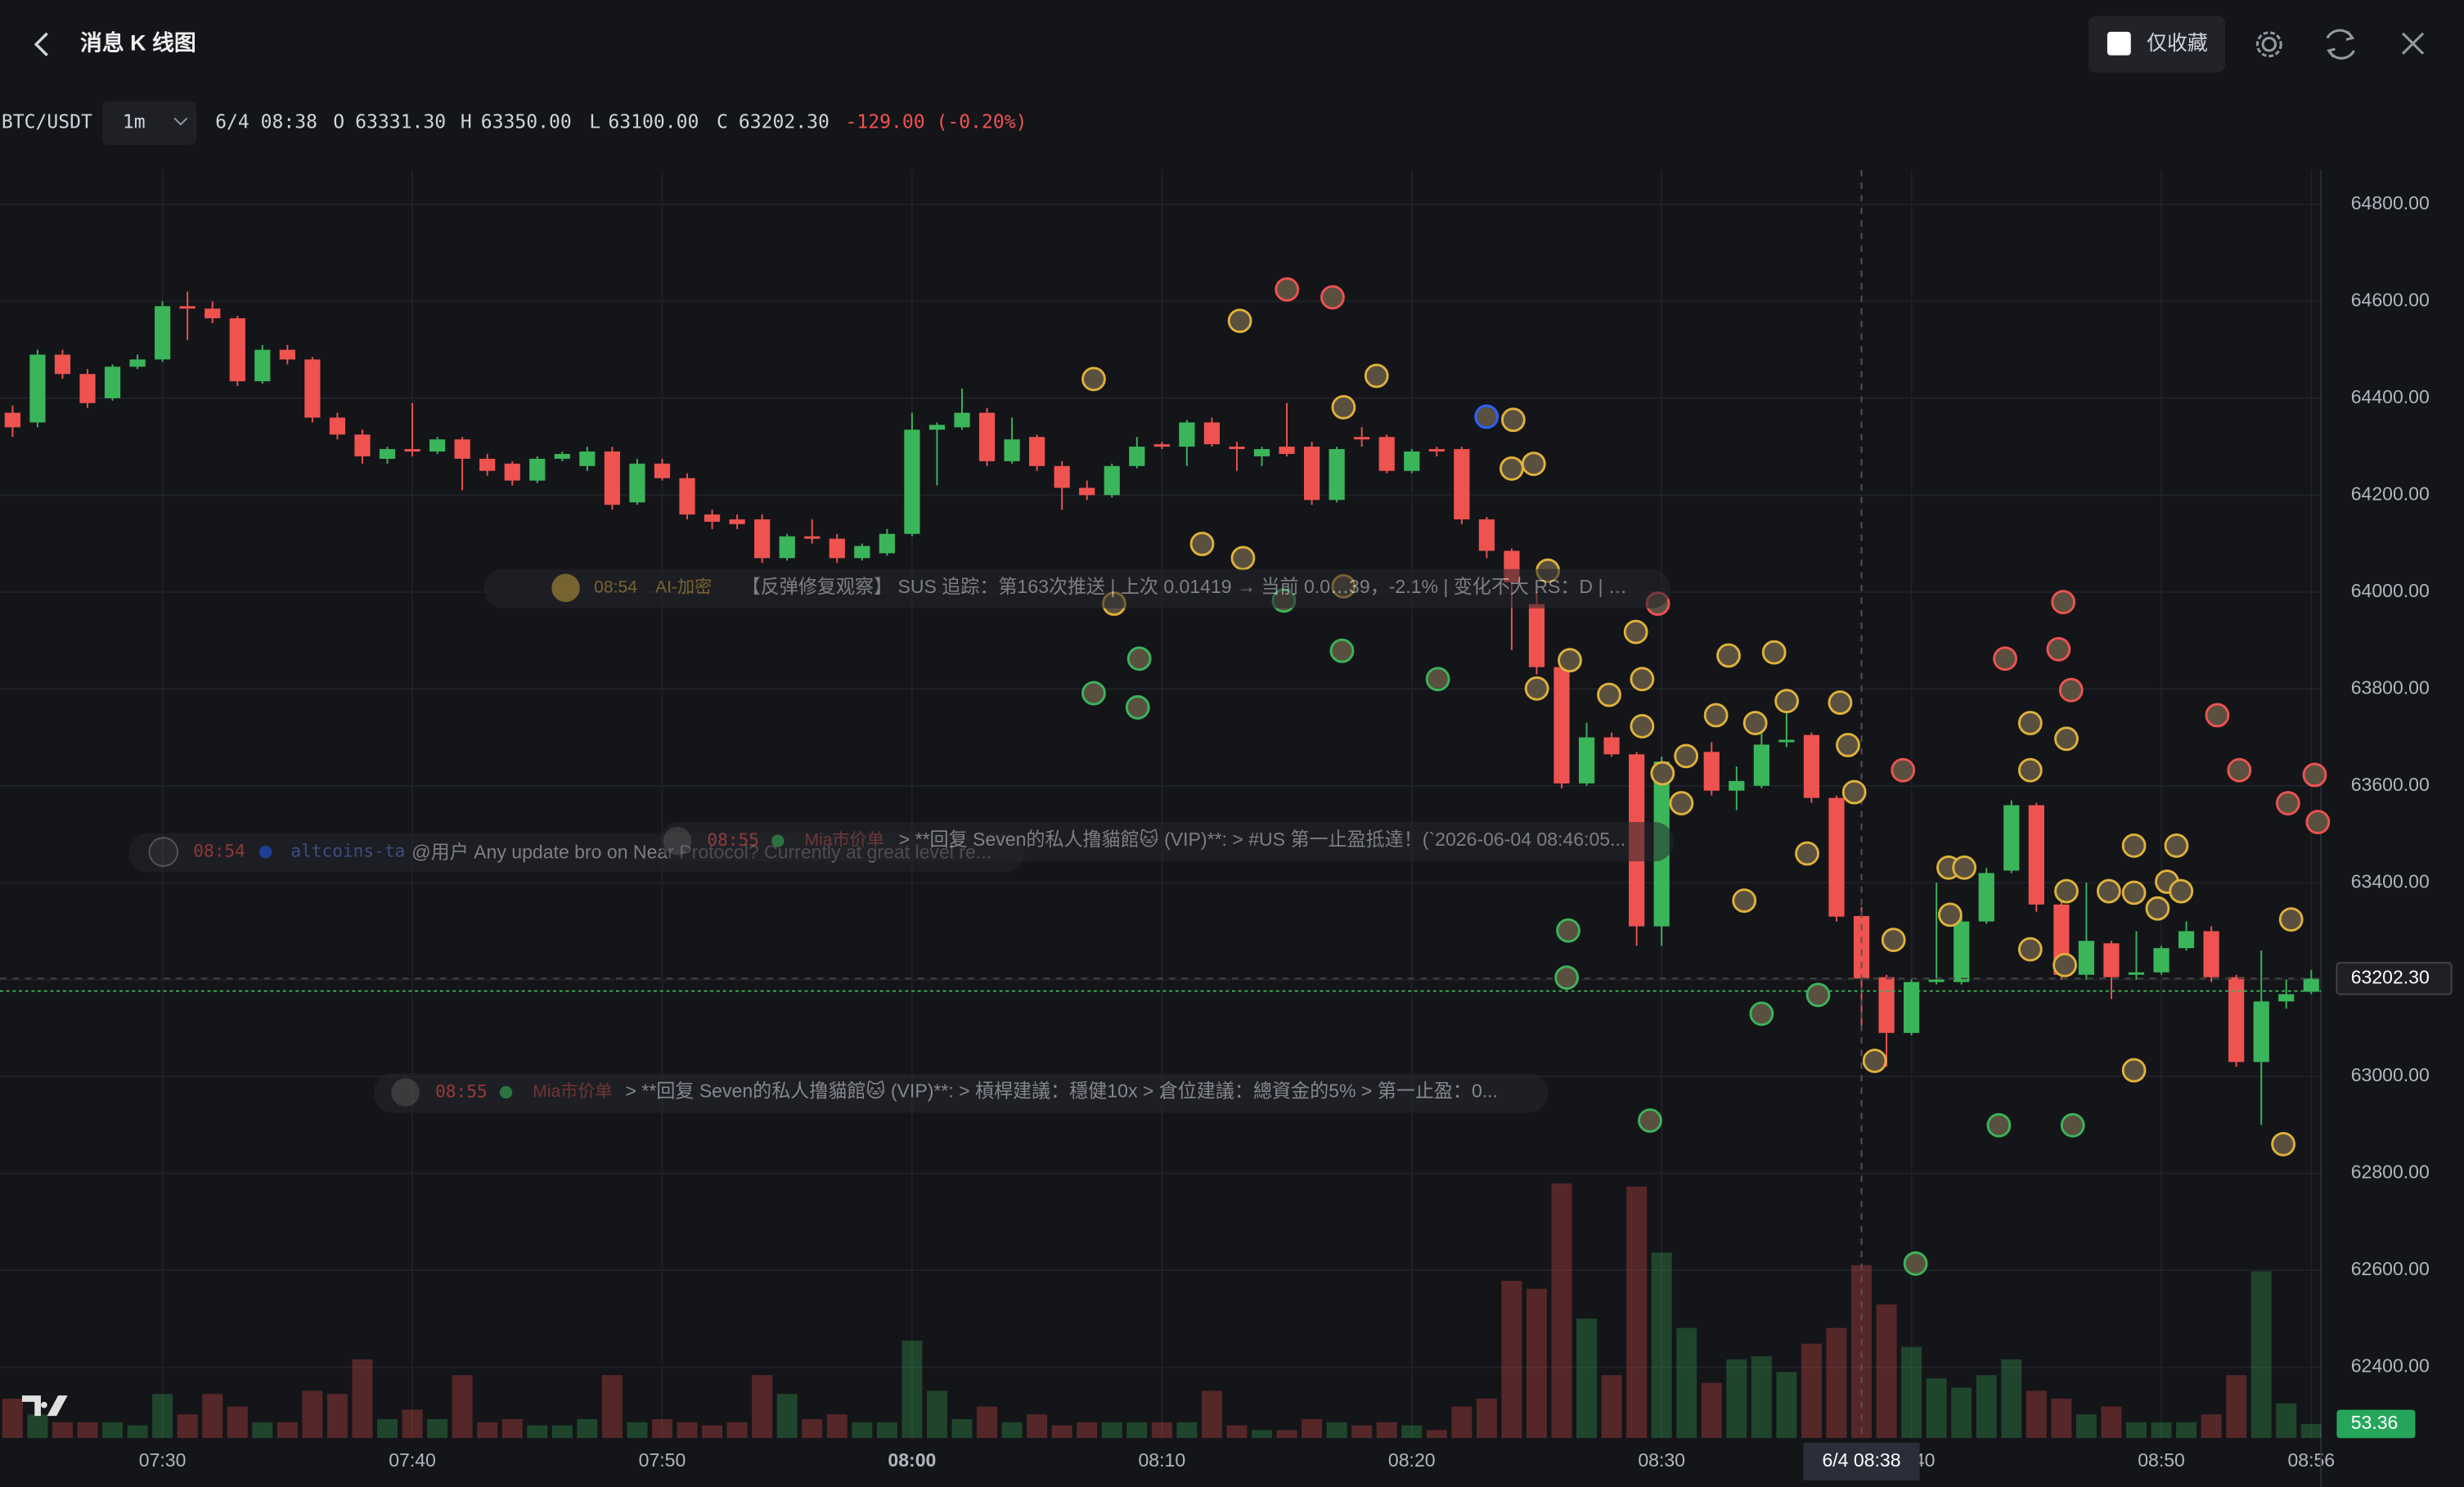 This screenshot has height=1487, width=2464. Describe the element at coordinates (41, 44) in the screenshot. I see `back-button` at that location.